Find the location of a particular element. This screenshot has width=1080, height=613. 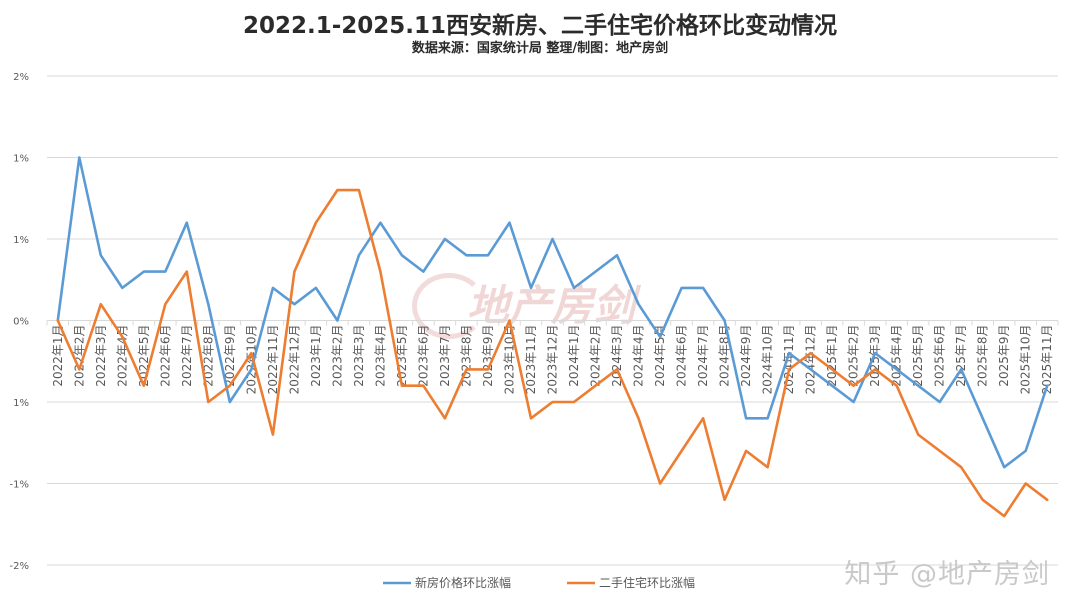

y-tick-label: 2% is located at coordinates (21, 77).